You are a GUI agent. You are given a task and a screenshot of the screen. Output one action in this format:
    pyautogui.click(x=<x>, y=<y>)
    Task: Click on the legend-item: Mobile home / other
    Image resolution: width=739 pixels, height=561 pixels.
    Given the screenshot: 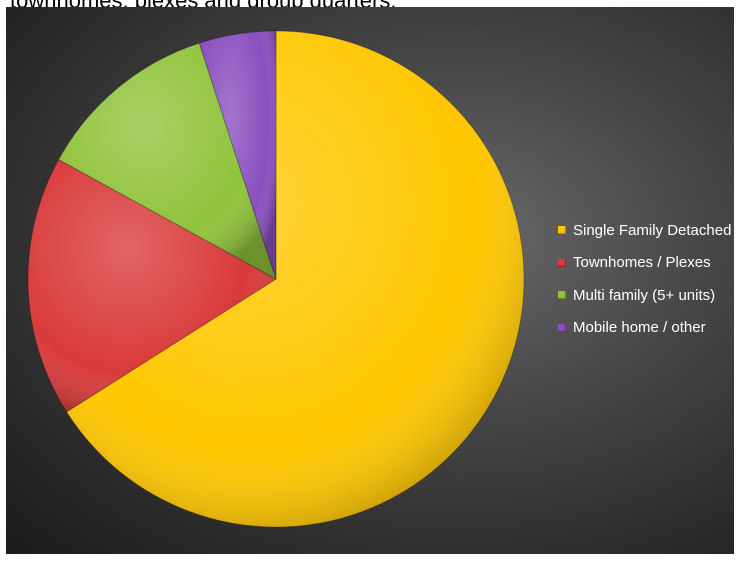 What is the action you would take?
    pyautogui.click(x=644, y=328)
    